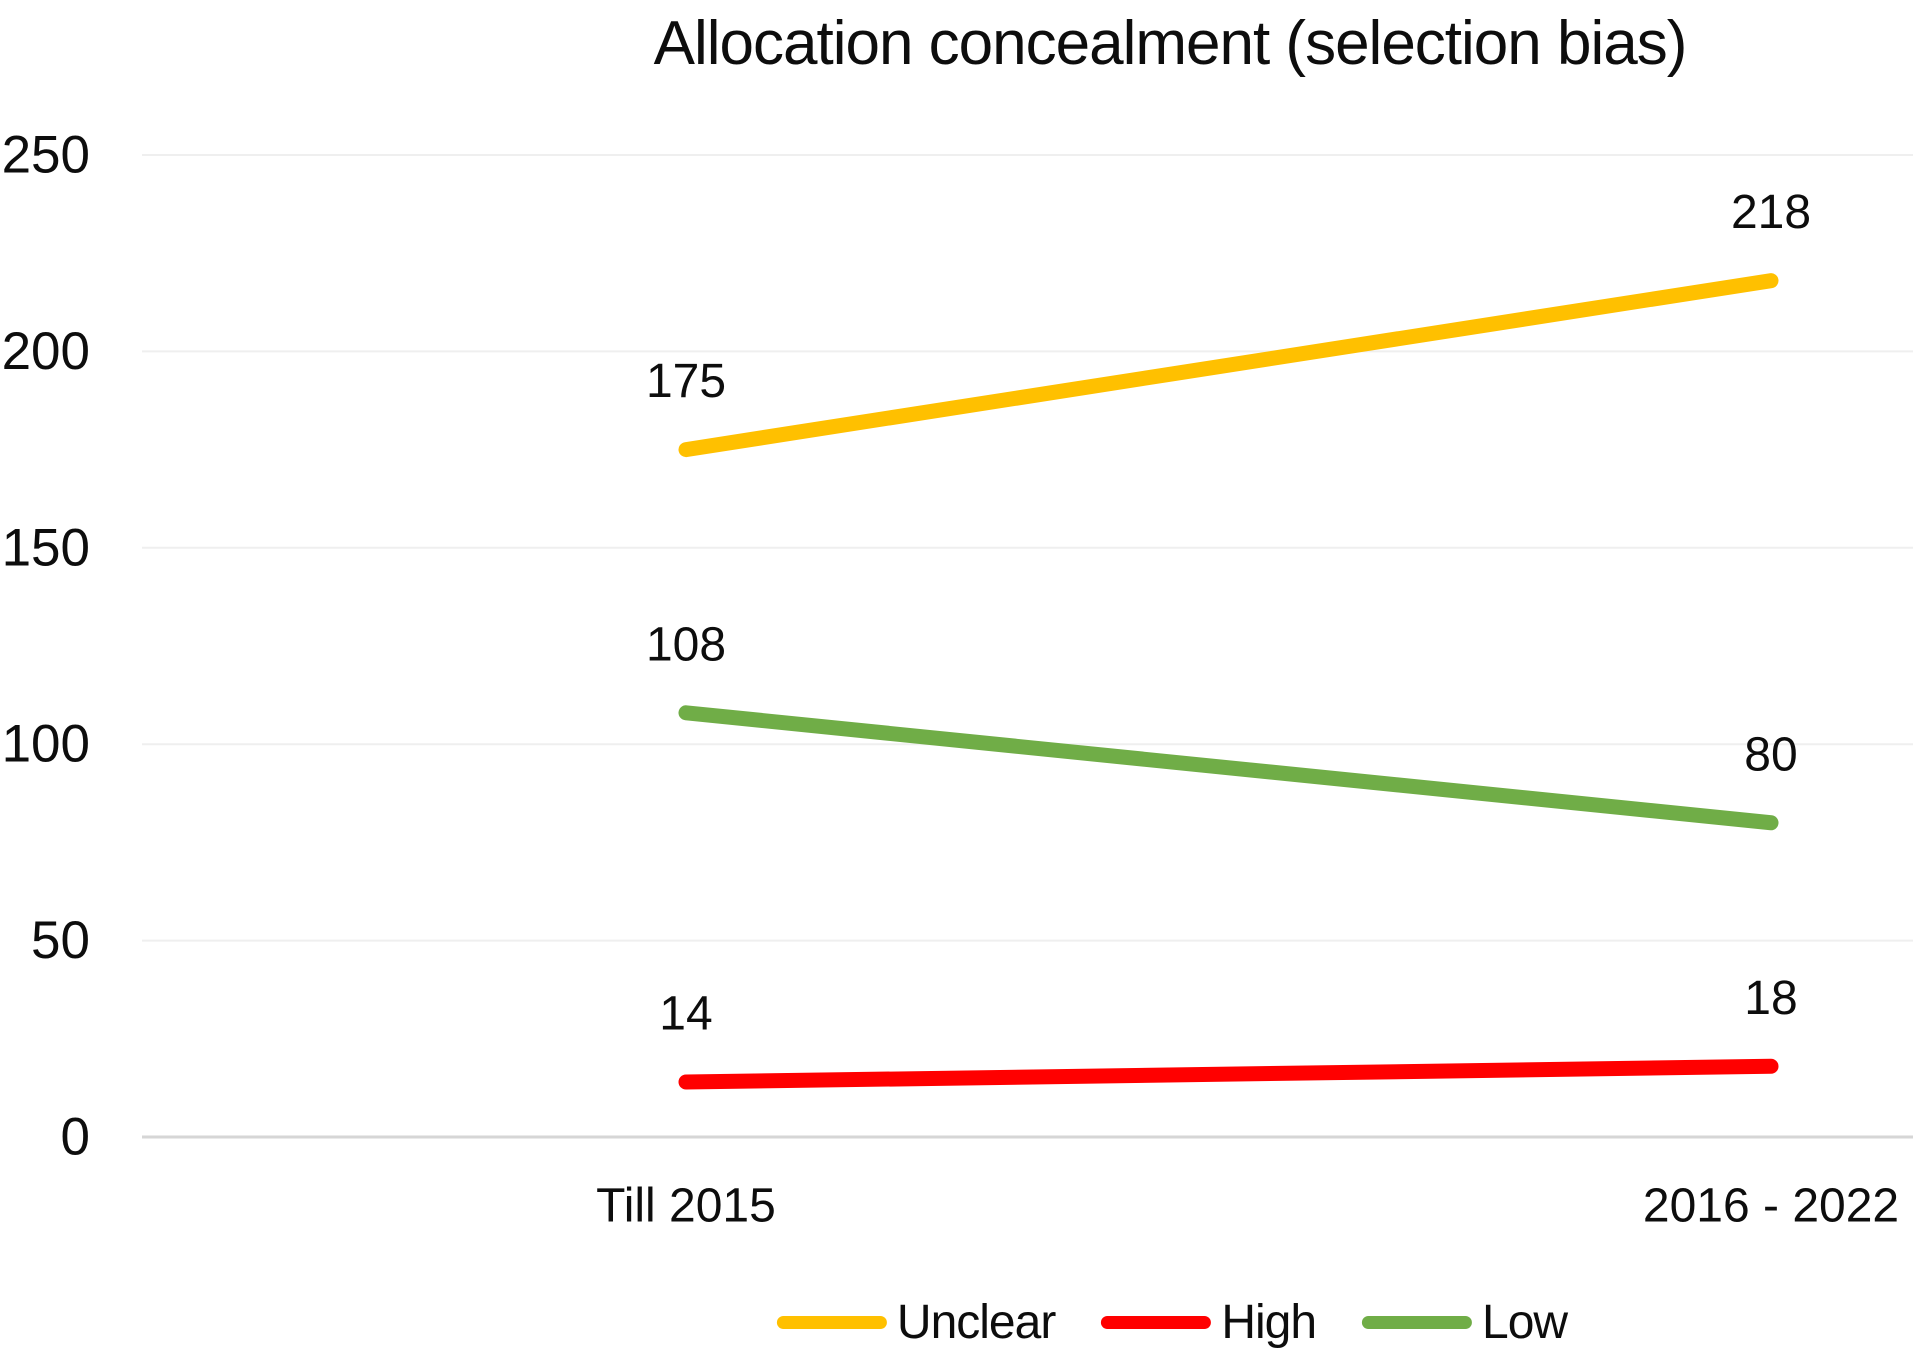 This screenshot has width=1913, height=1368. What do you see at coordinates (46, 155) in the screenshot?
I see `y-axis-tick-label: 250` at bounding box center [46, 155].